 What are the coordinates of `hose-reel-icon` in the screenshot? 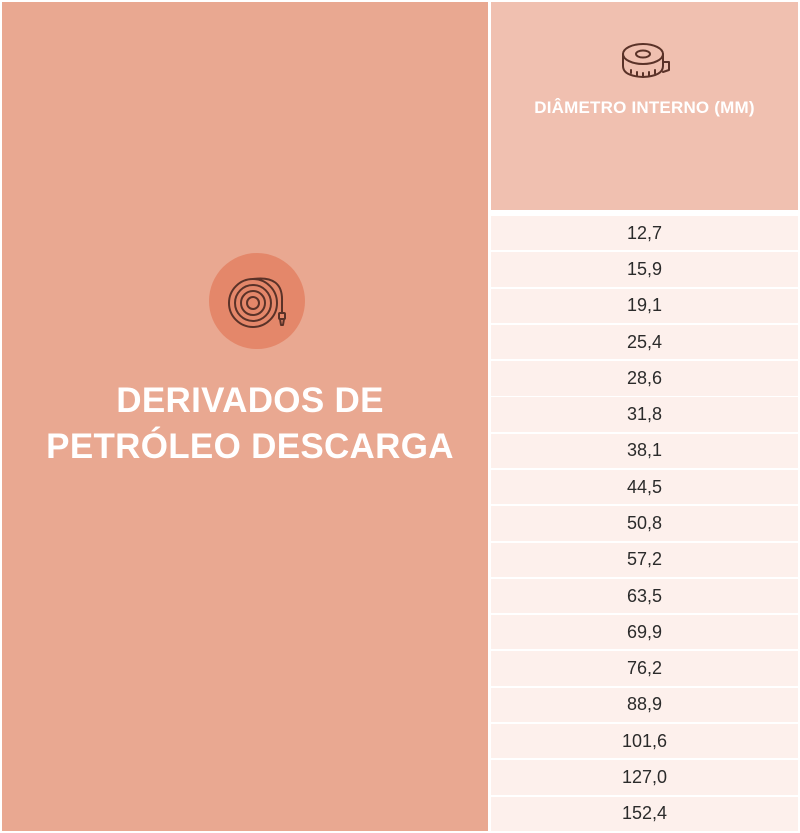 It's located at (257, 302).